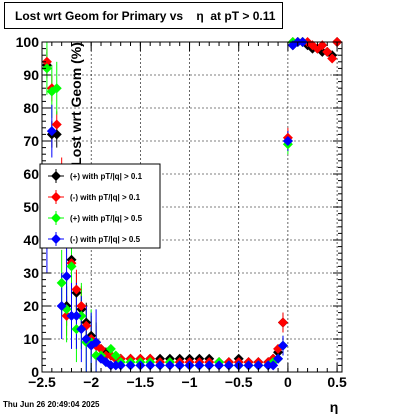 This screenshot has height=414, width=400. I want to click on x-tick-label: −2.5, so click(42, 382).